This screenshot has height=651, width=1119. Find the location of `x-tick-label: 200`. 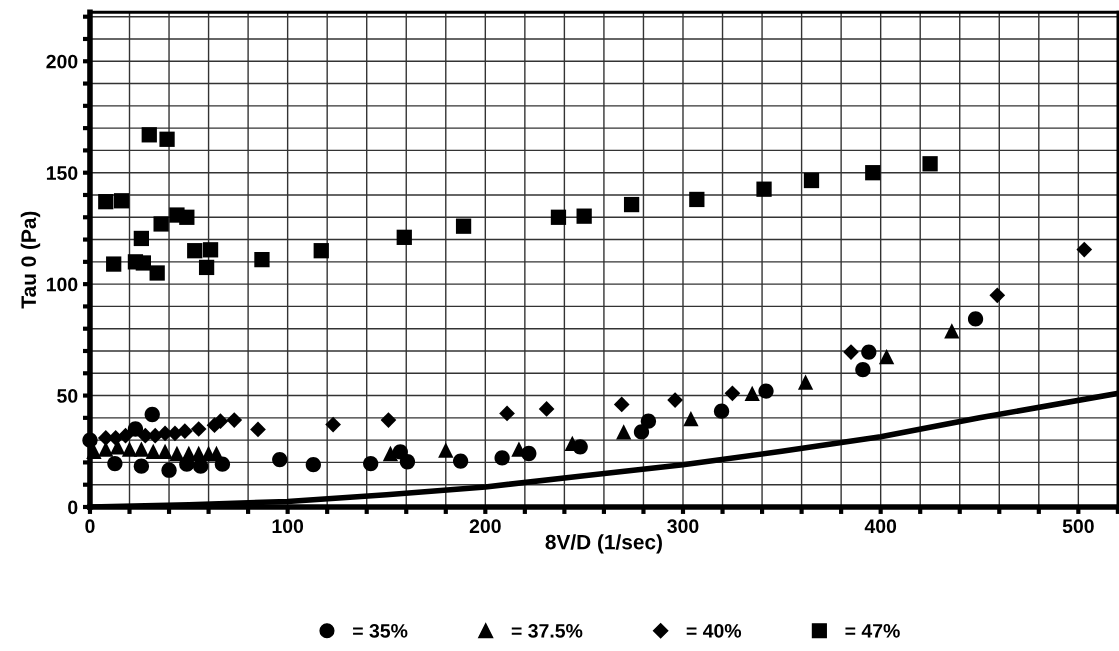

x-tick-label: 200 is located at coordinates (485, 526).